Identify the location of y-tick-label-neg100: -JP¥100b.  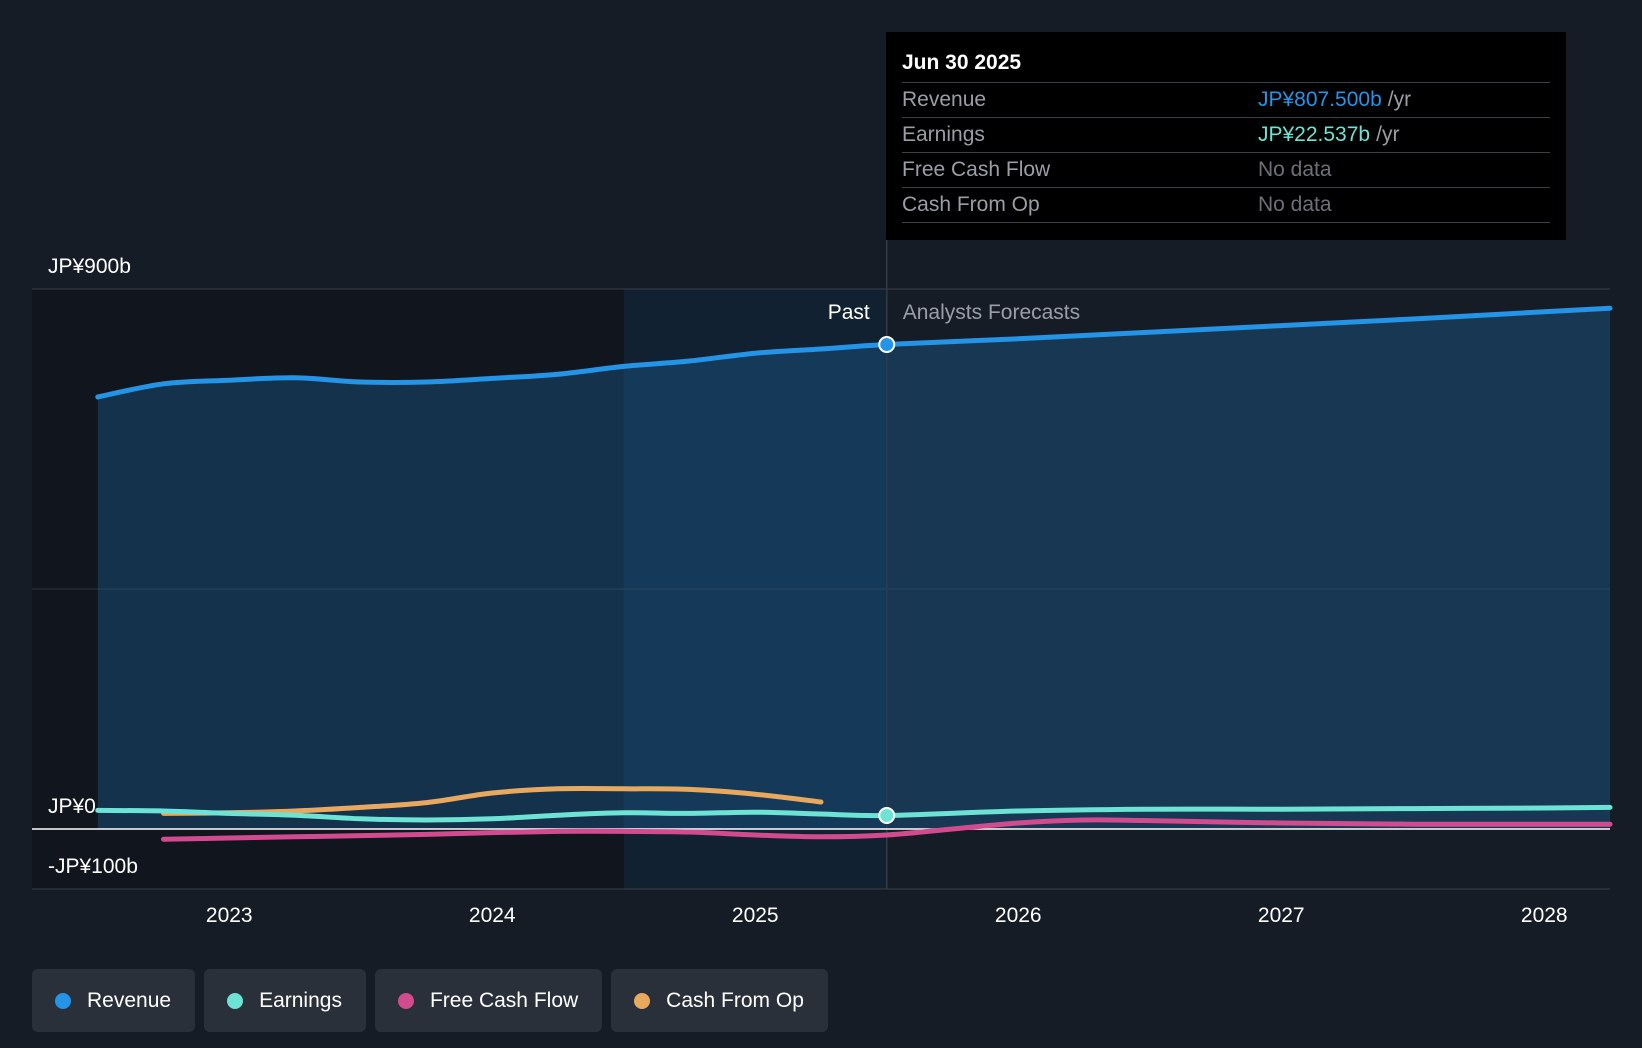
(93, 866).